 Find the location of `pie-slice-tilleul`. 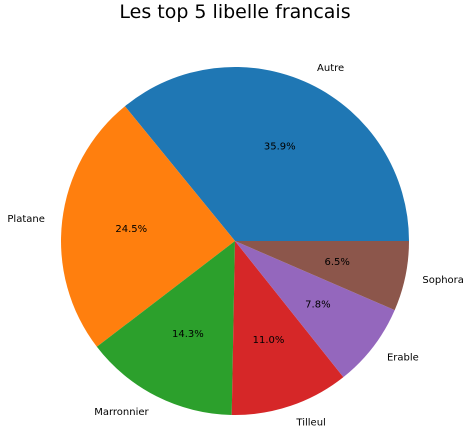

pie-slice-tilleul is located at coordinates (287, 328).